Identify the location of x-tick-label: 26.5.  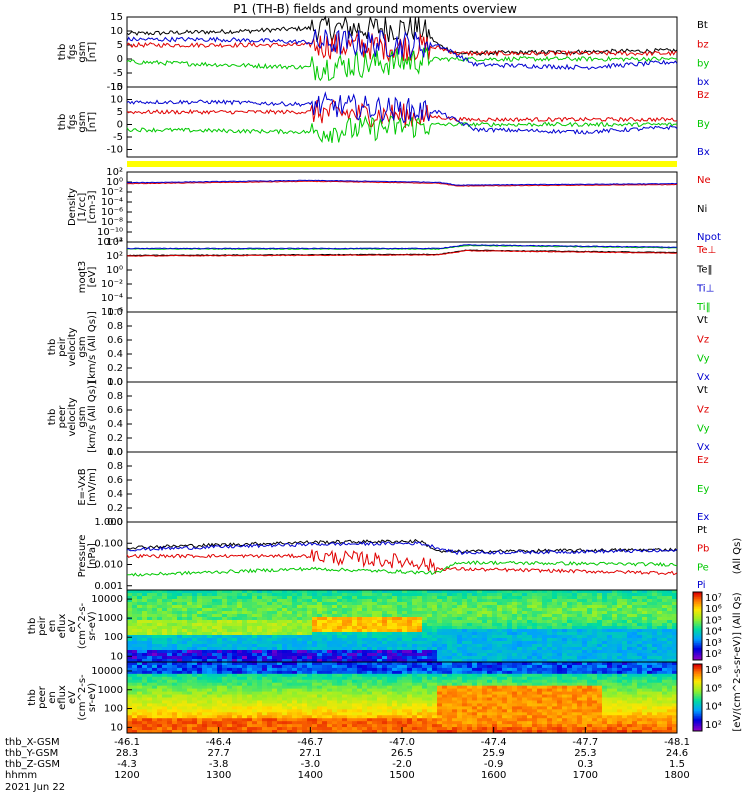
(402, 753).